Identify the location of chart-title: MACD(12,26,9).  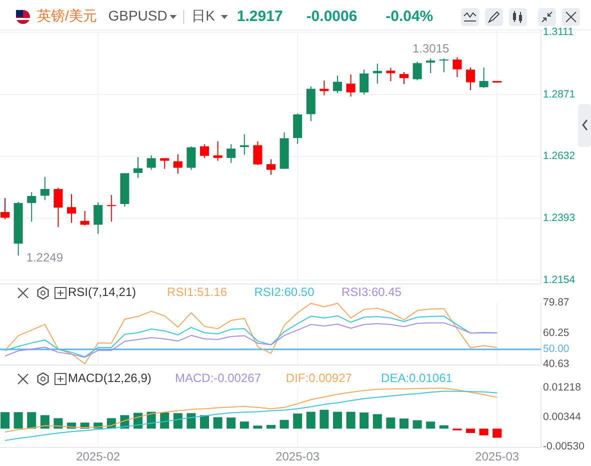
(110, 378).